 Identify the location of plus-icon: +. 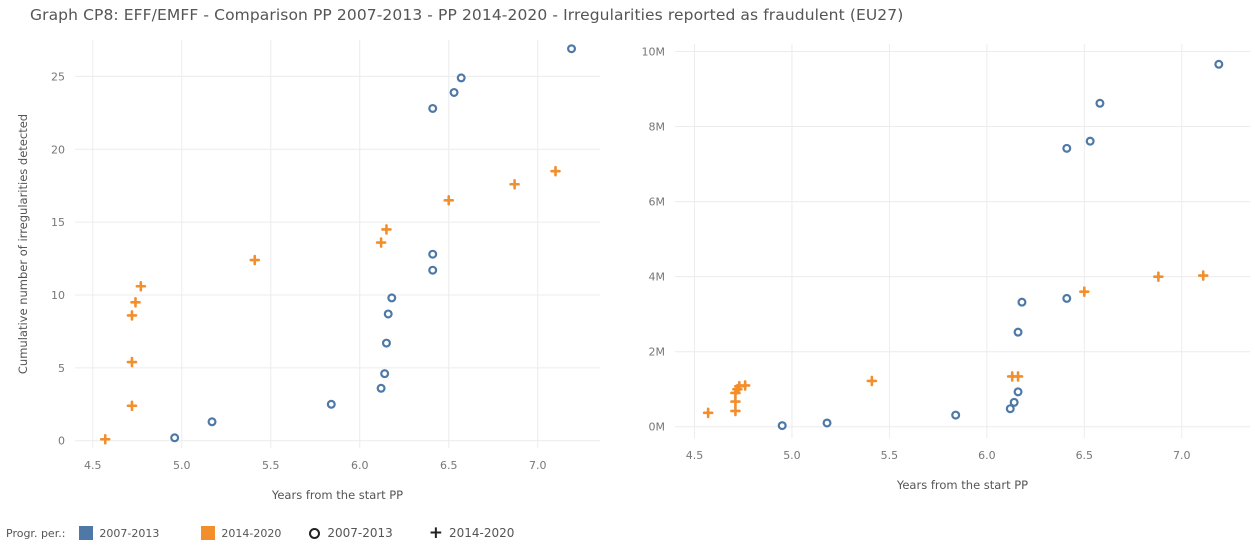
(436, 532).